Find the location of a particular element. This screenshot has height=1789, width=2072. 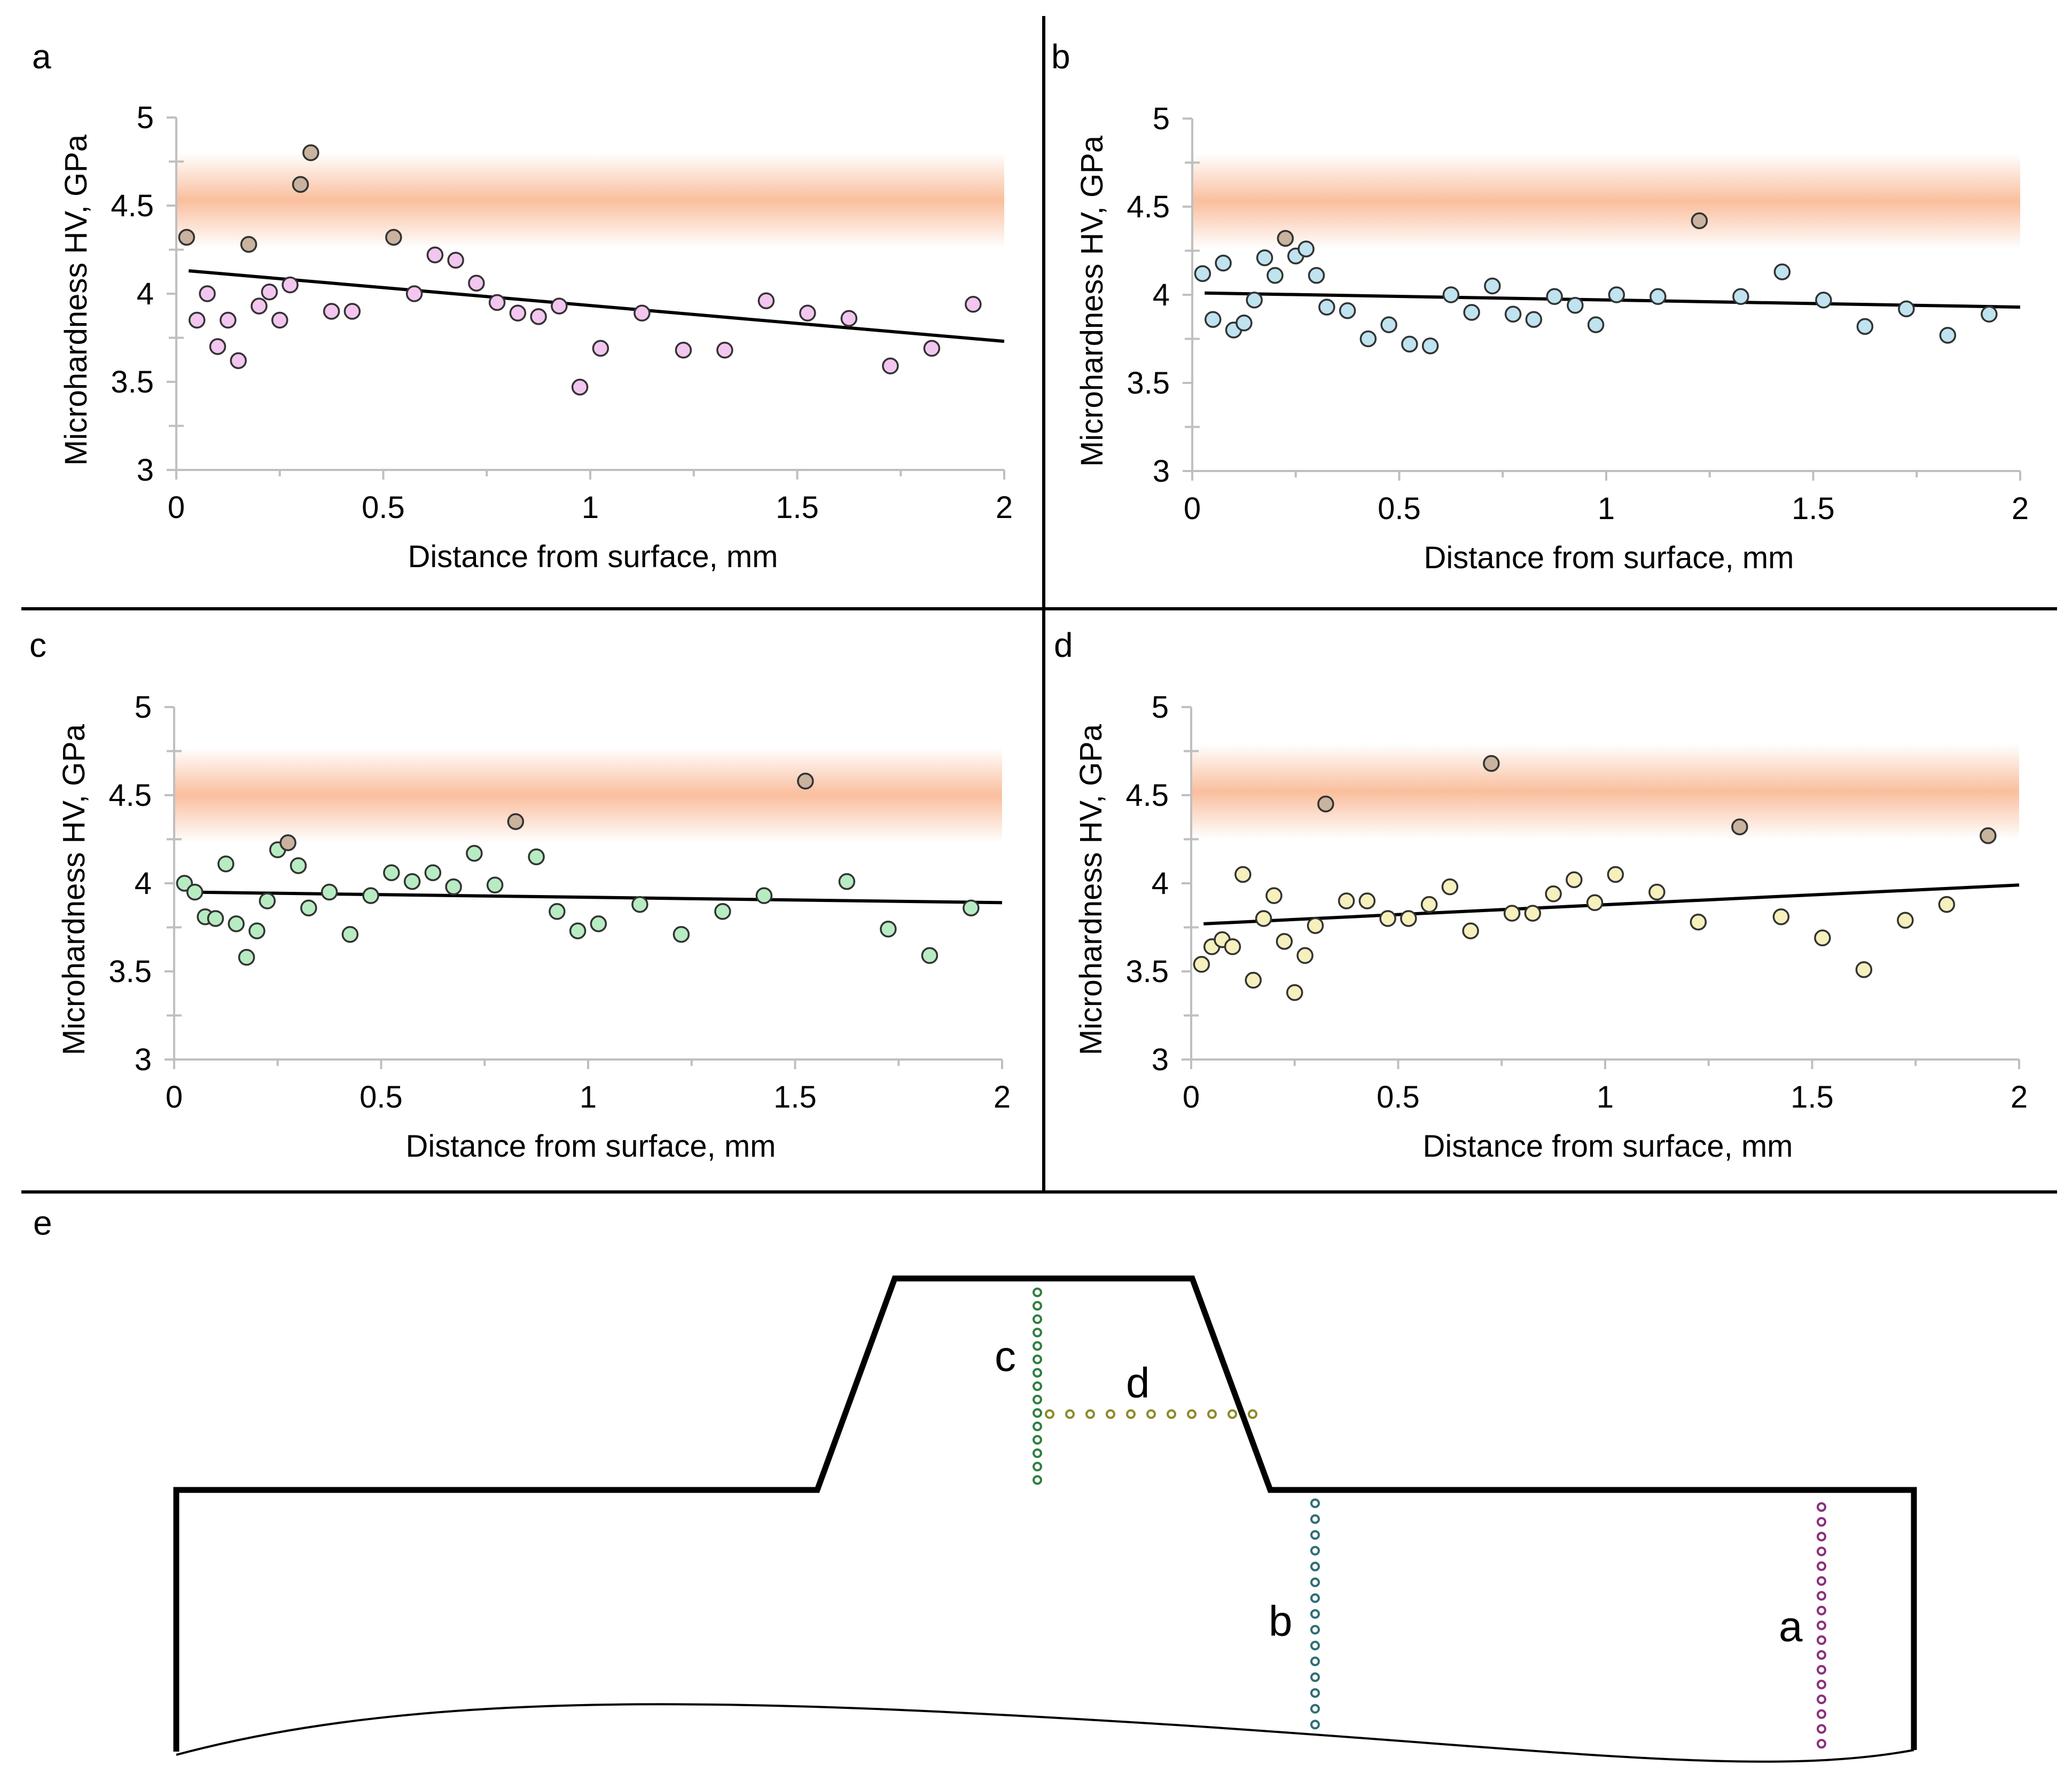

y-axis-title: Microhardness HV, GPa is located at coordinates (74, 889).